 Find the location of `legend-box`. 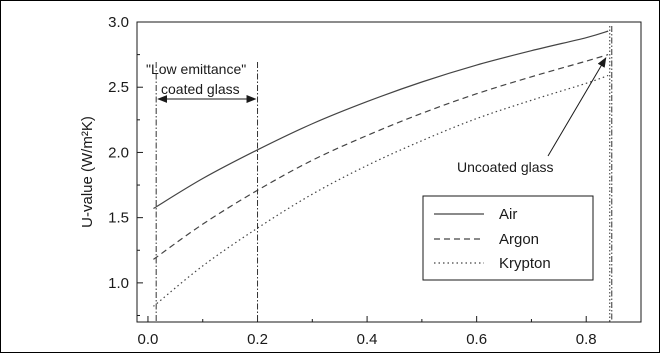

legend-box is located at coordinates (508, 238).